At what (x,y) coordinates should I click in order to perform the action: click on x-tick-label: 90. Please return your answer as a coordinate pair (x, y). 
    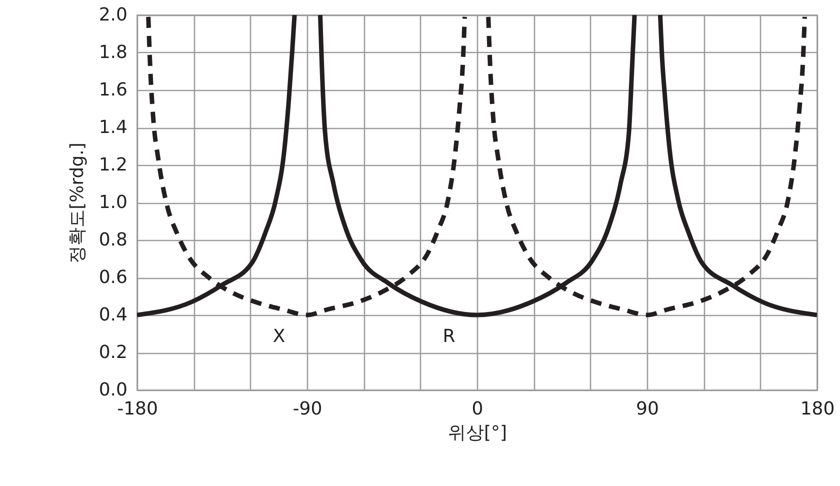
    Looking at the image, I should click on (647, 409).